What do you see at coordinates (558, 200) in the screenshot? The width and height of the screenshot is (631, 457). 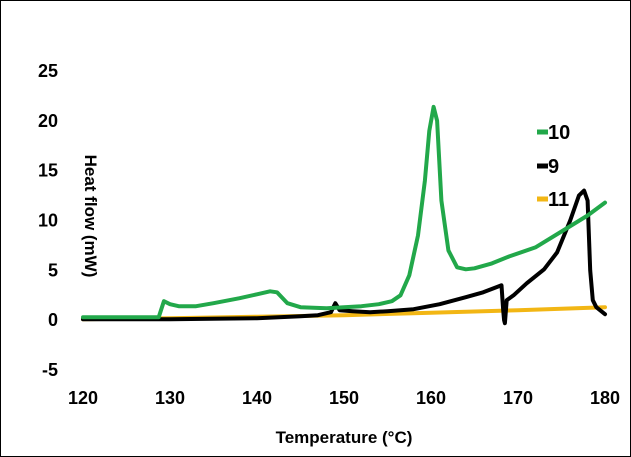 I see `legend-label-11: 11` at bounding box center [558, 200].